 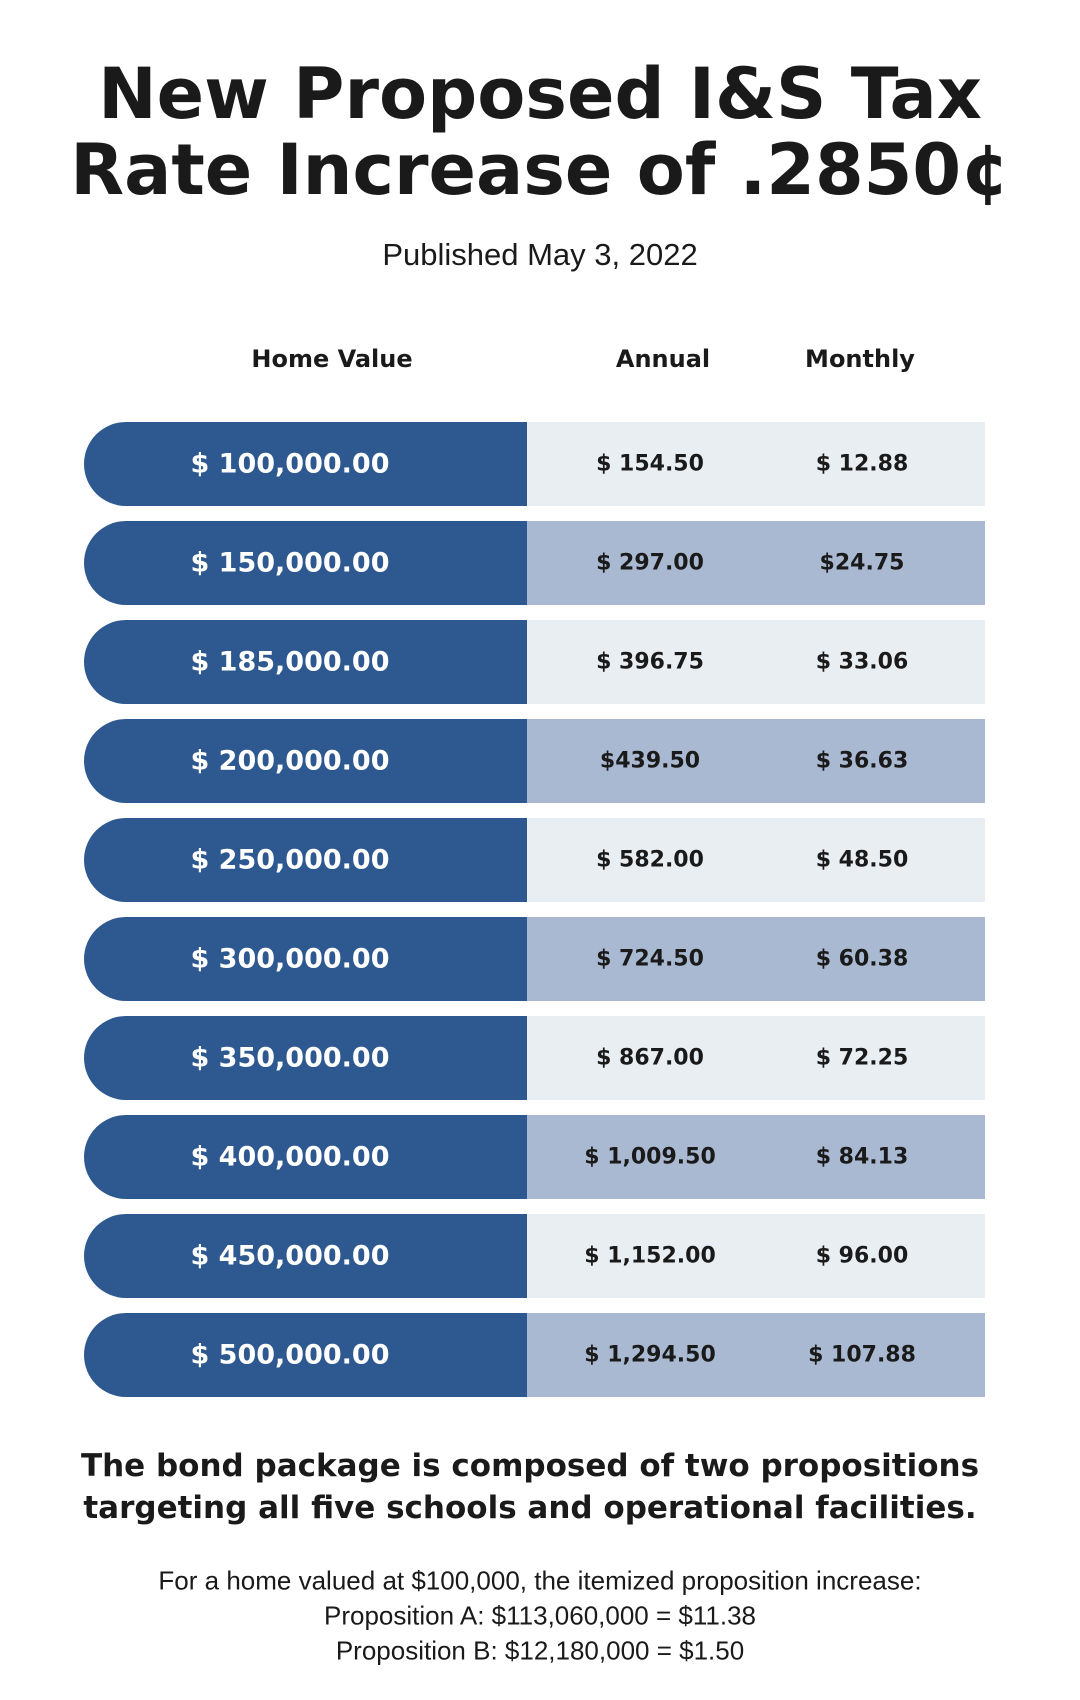 I want to click on monthly-amount: $ 84.13, so click(x=862, y=1157).